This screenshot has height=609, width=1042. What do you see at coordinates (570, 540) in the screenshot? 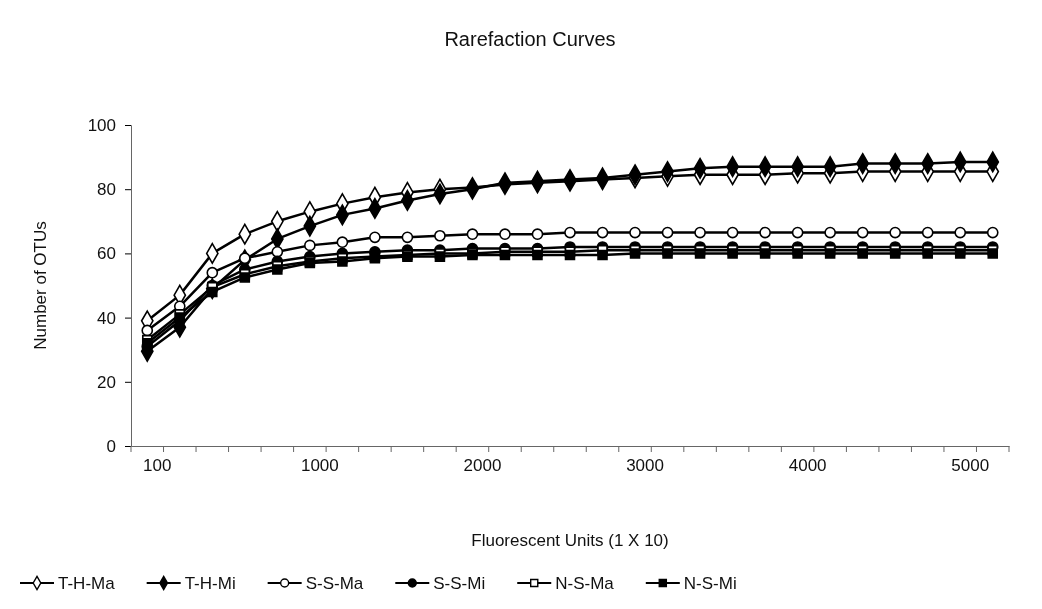
I see `x-axis-title: Fluorescent Units (1 X 10)` at bounding box center [570, 540].